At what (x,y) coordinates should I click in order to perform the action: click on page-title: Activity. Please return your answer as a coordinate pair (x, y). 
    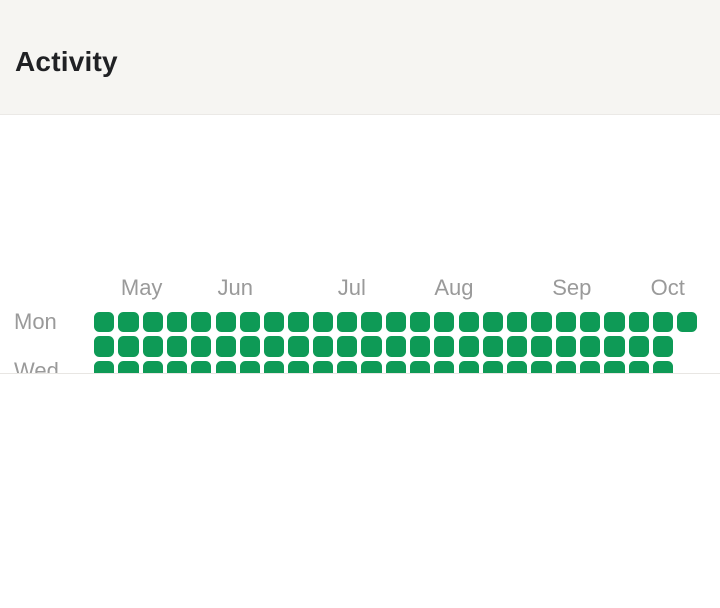
    Looking at the image, I should click on (66, 61).